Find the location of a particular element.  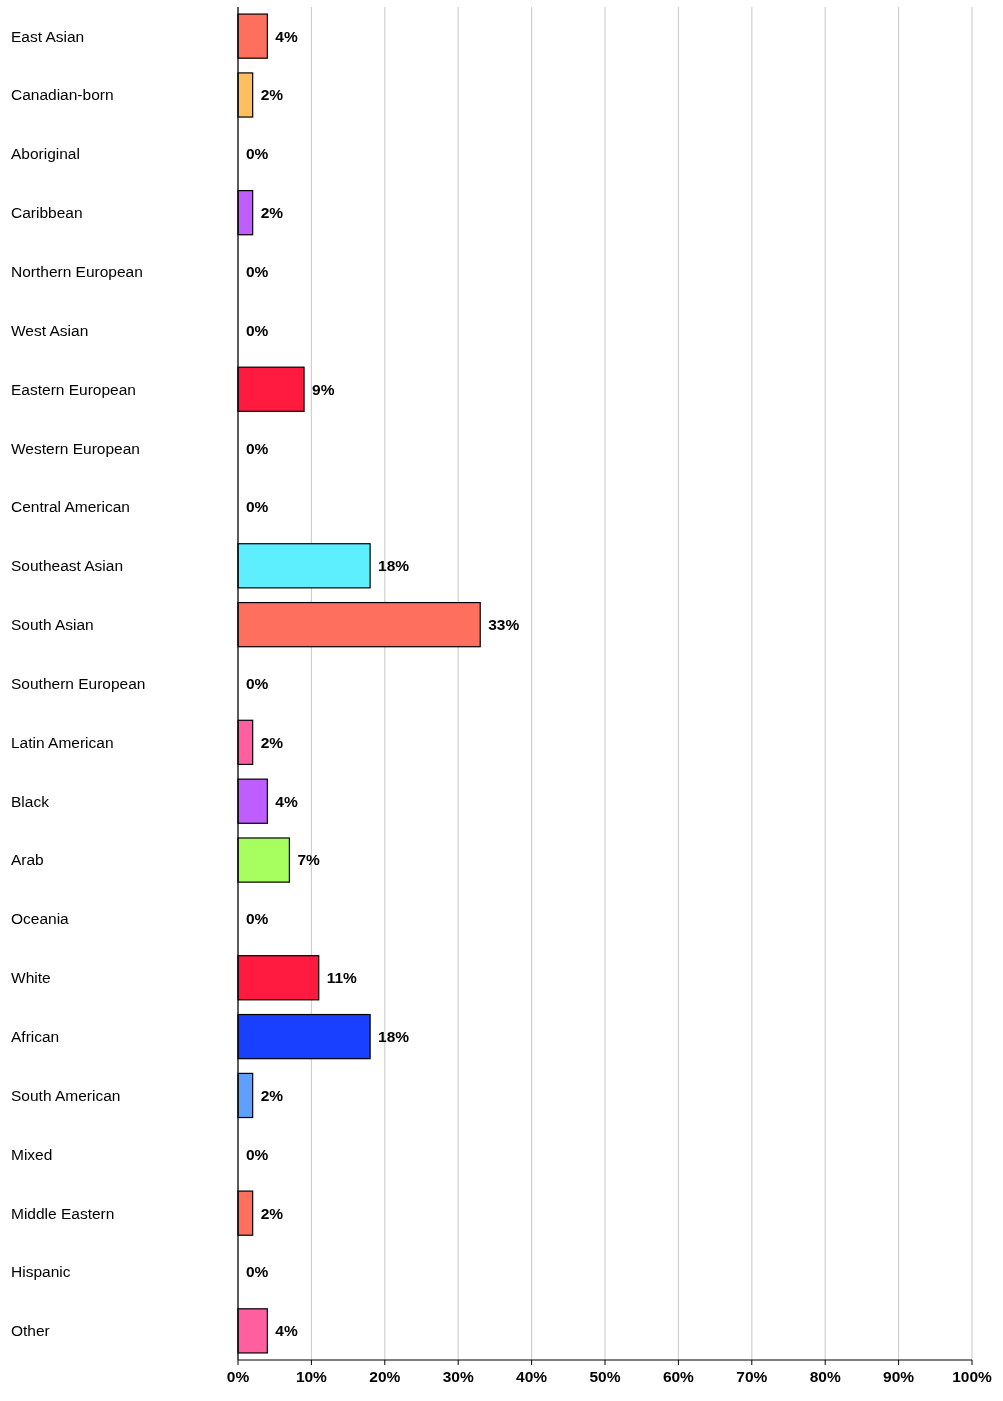

x-tick-label: 10% is located at coordinates (311, 1376).